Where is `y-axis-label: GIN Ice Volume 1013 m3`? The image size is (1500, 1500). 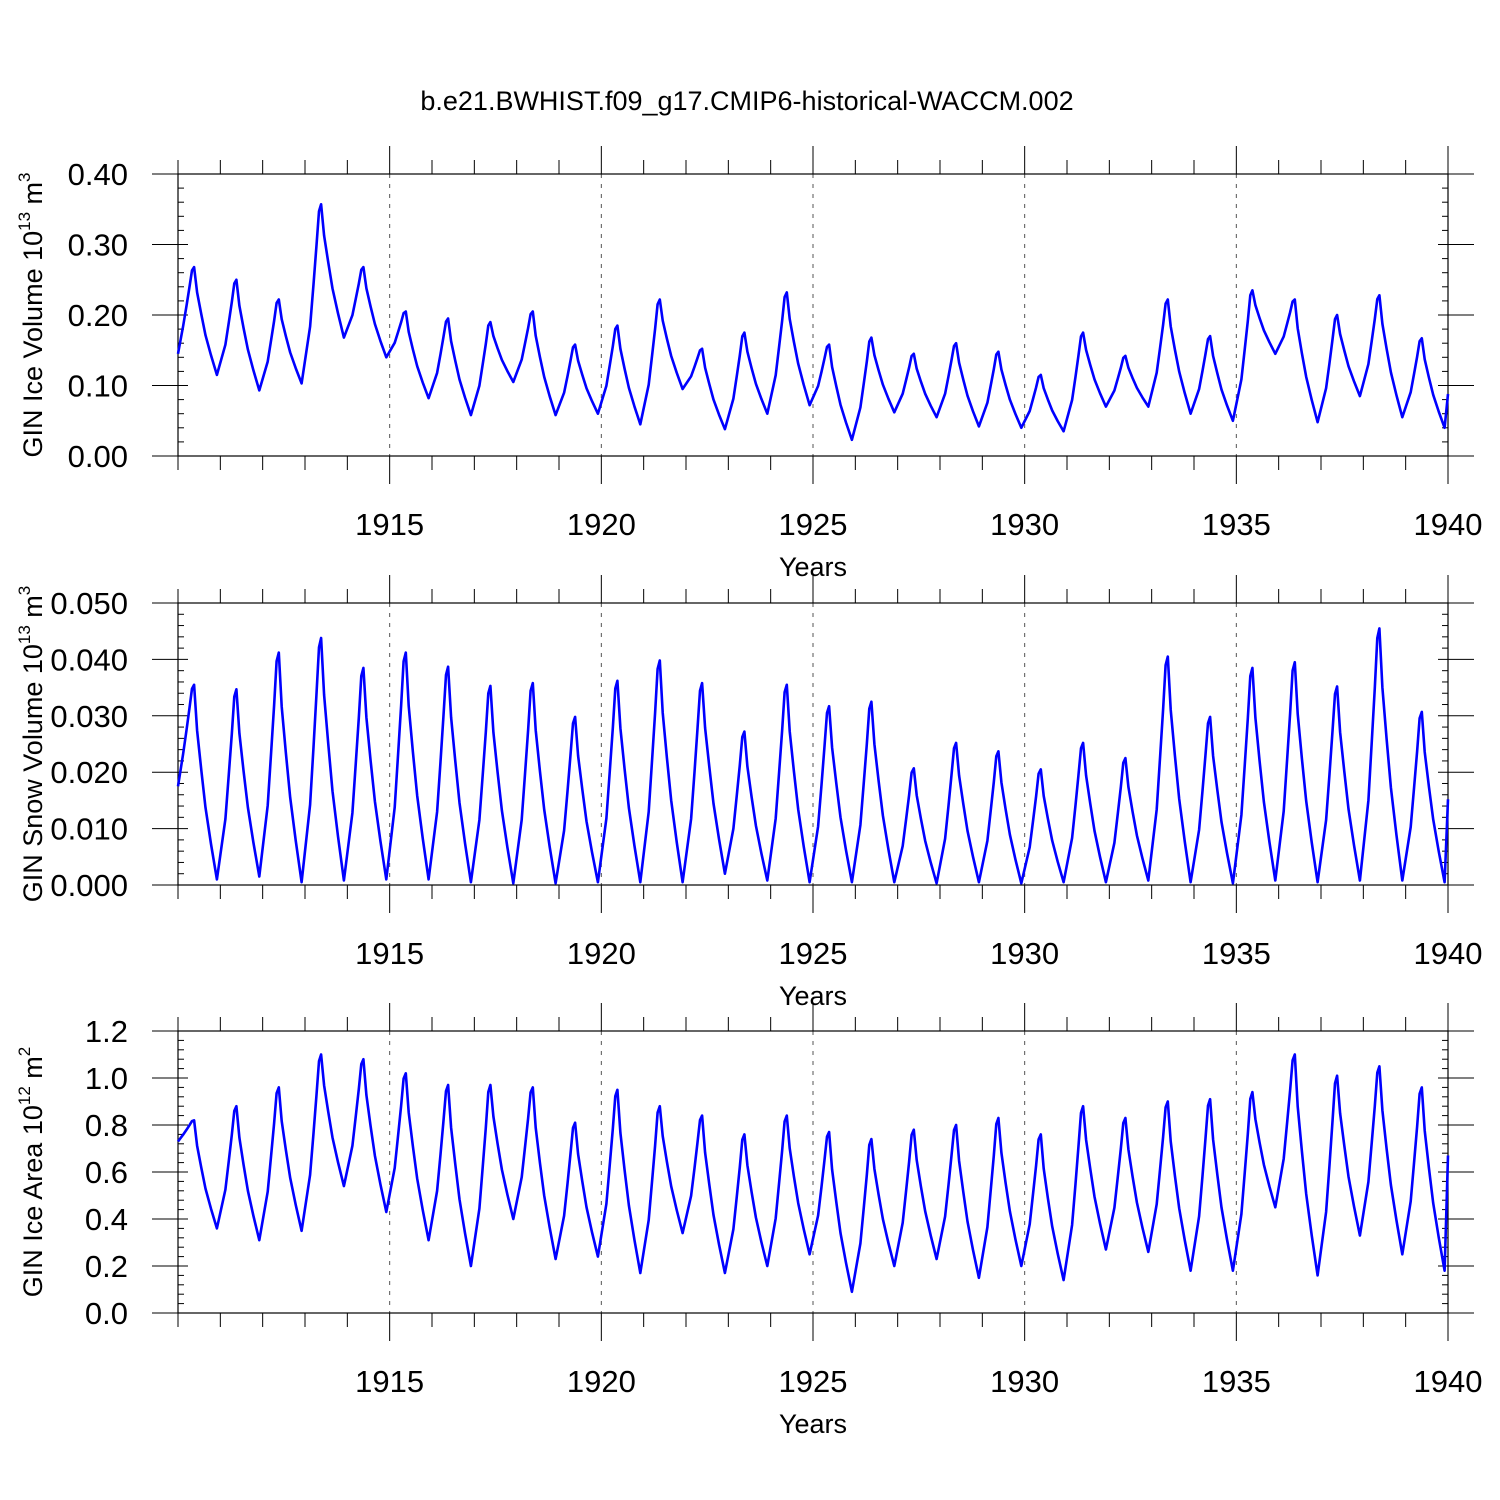
y-axis-label: GIN Ice Volume 1013 m3 is located at coordinates (31, 314).